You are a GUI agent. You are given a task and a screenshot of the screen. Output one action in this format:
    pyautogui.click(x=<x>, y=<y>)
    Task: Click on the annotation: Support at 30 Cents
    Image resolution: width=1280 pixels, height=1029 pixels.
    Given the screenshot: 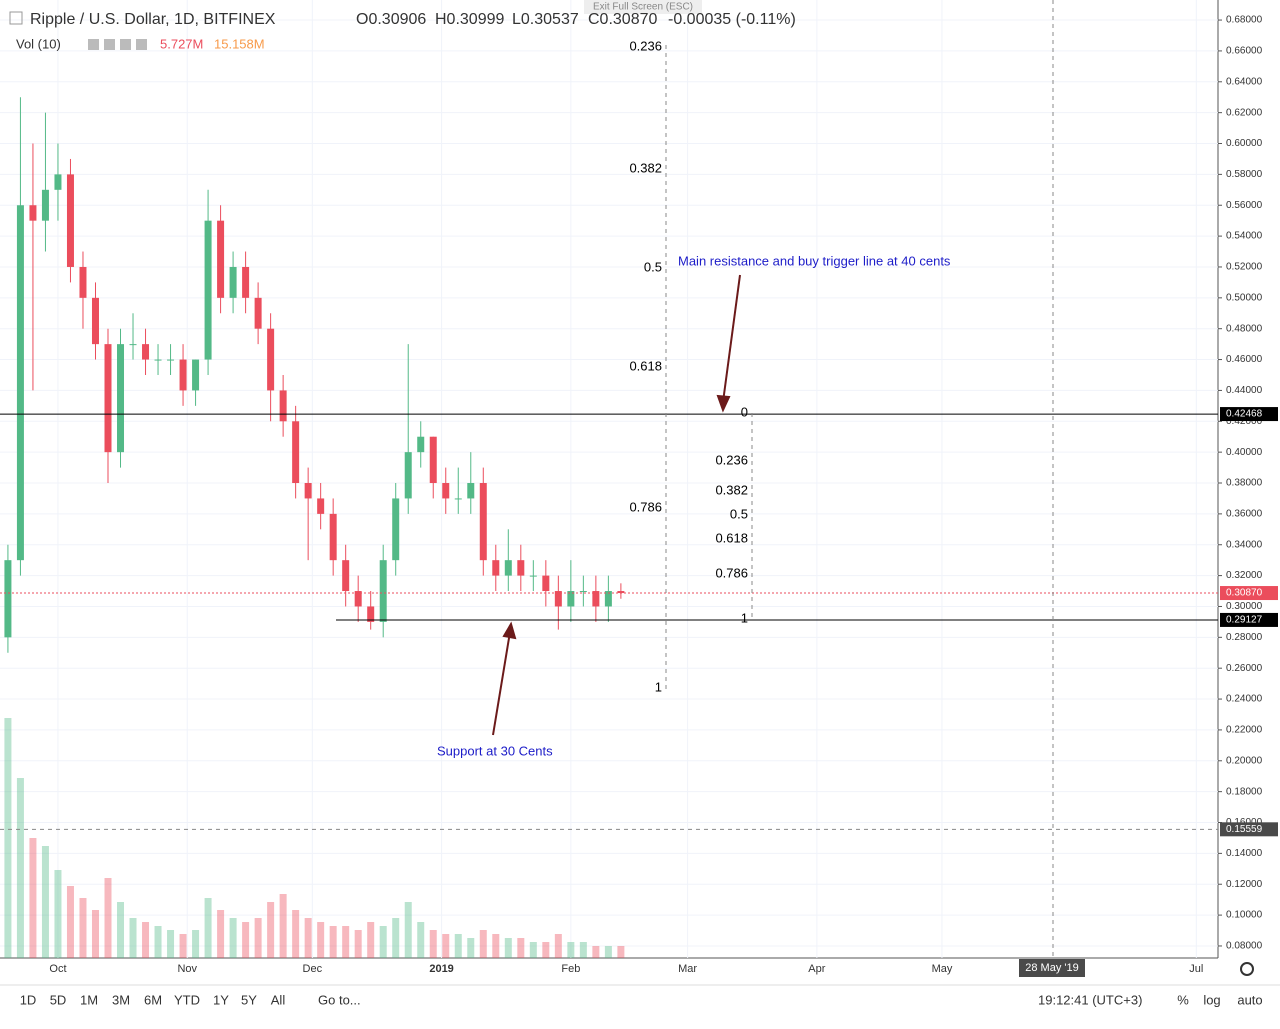 What is the action you would take?
    pyautogui.click(x=495, y=750)
    